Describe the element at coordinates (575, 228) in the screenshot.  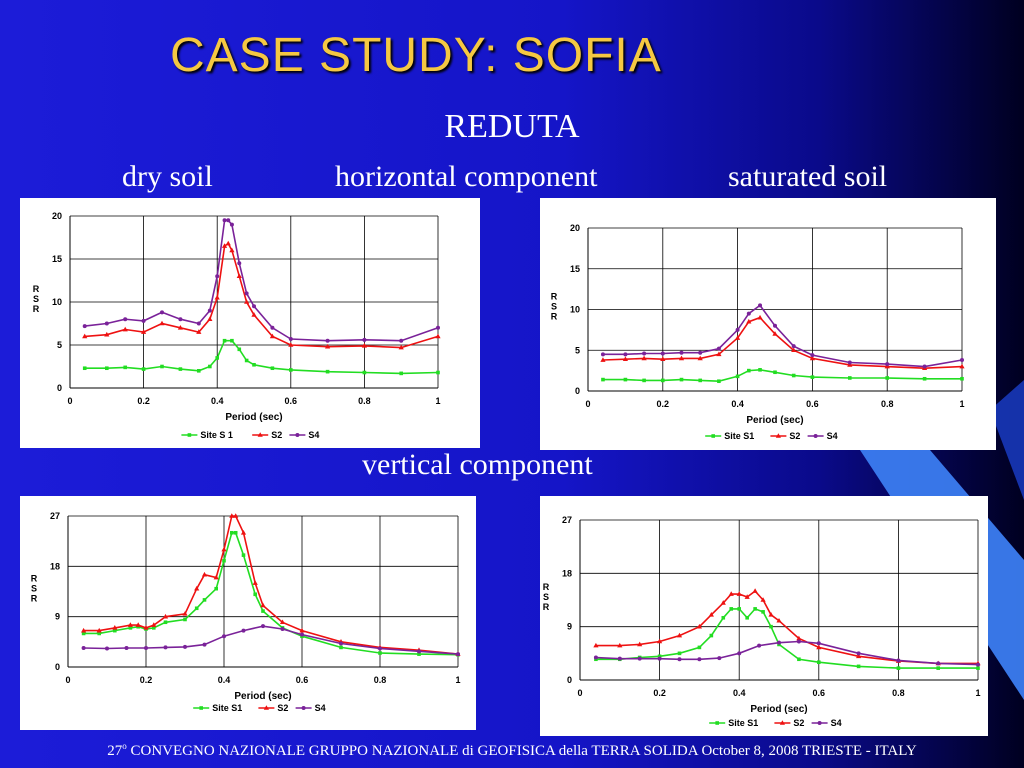
I see `chart1-y-tick-label: 20` at that location.